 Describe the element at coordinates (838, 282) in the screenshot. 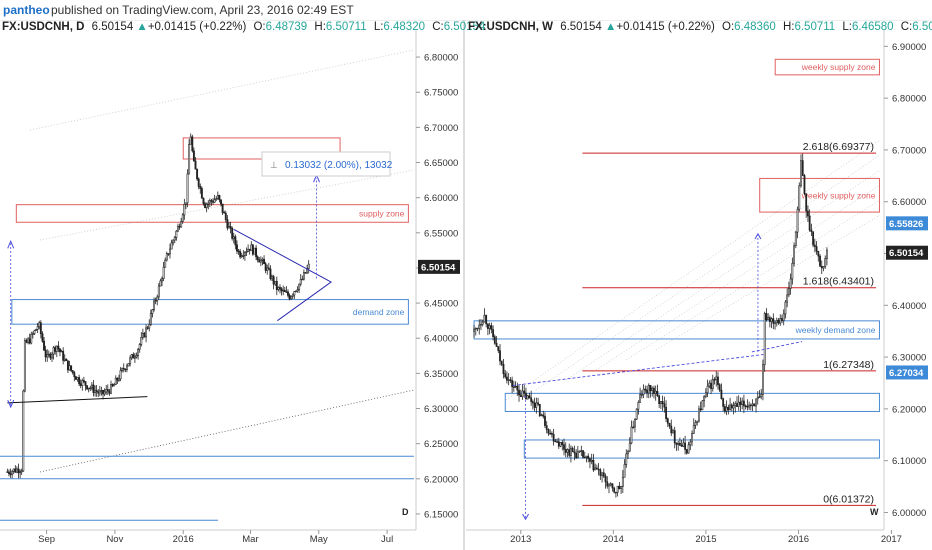

I see `fib-level-label: 1.618(6.43401)` at that location.